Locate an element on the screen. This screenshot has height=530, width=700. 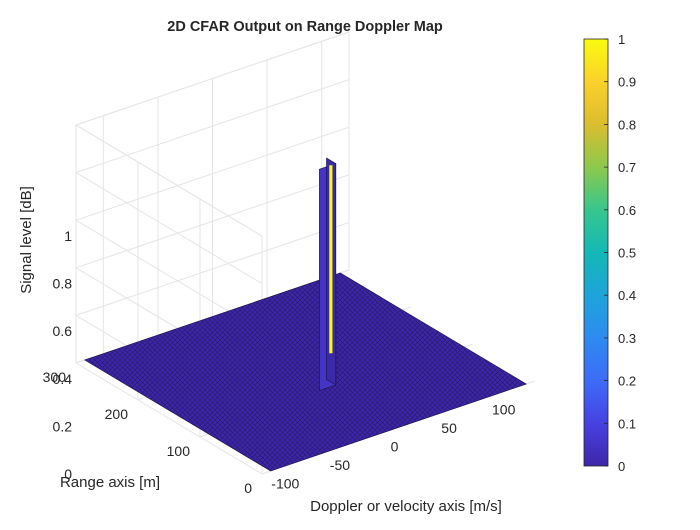
detection-peak is located at coordinates (328, 274).